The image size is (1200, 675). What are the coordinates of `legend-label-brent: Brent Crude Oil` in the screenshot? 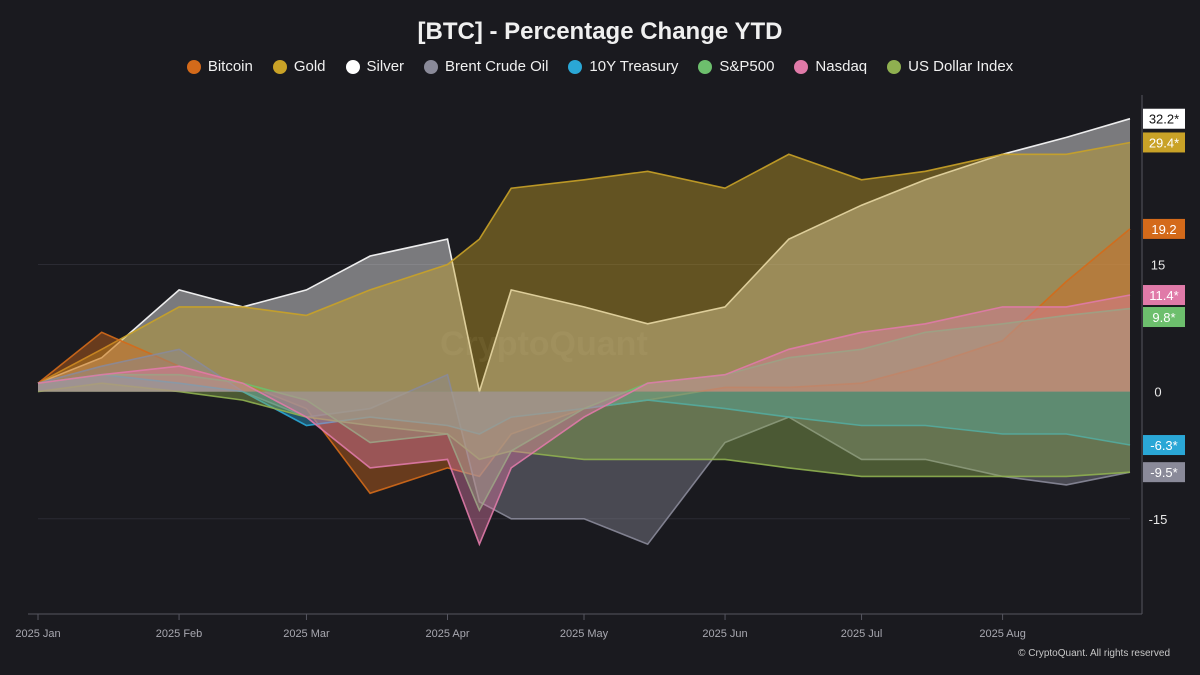 It's located at (497, 66).